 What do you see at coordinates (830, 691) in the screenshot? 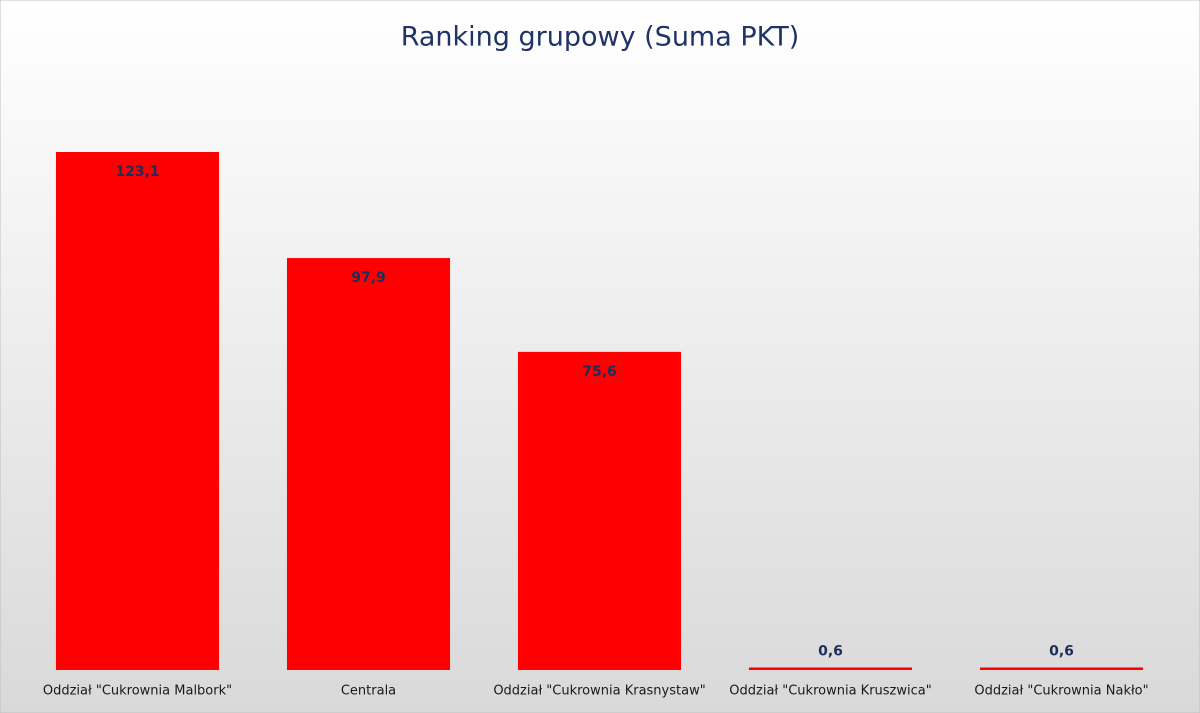
I see `x-tick-label: Oddział "Cukrownia Kruszwica"` at bounding box center [830, 691].